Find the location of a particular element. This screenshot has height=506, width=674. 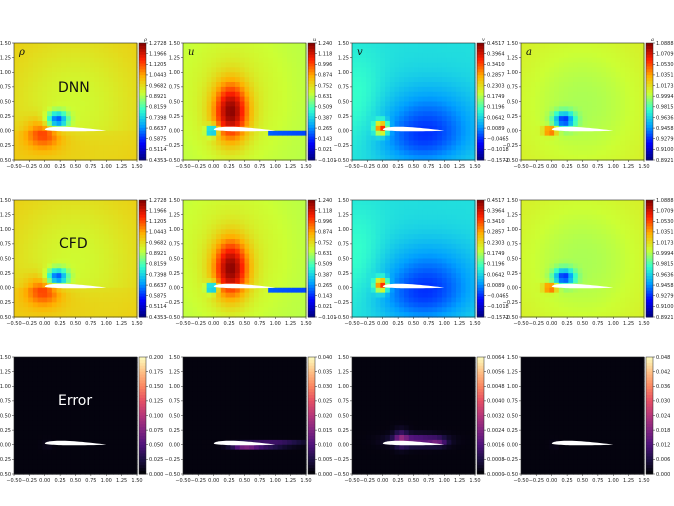

x-tick-label: −0.50 is located at coordinates (182, 324).